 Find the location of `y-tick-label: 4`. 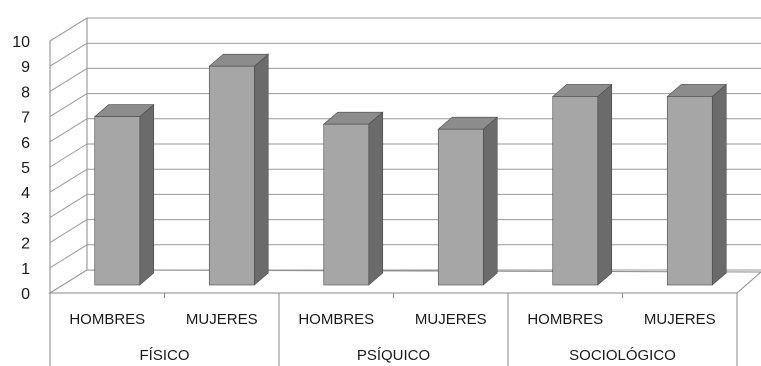

y-tick-label: 4 is located at coordinates (25, 193).